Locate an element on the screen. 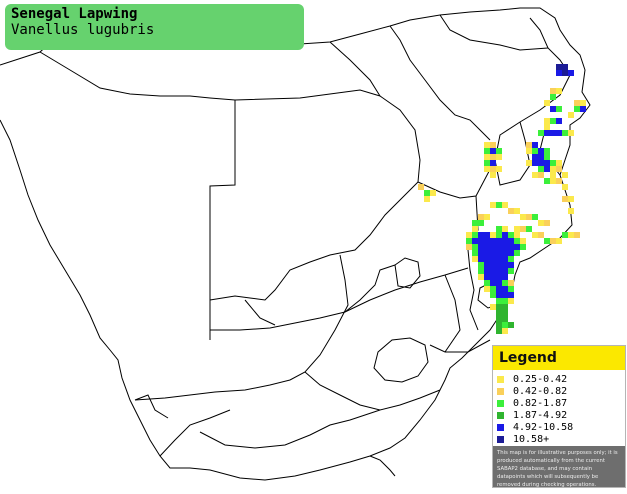 This screenshot has width=627, height=494. legend-item: 0.25-0.42 is located at coordinates (561, 379).